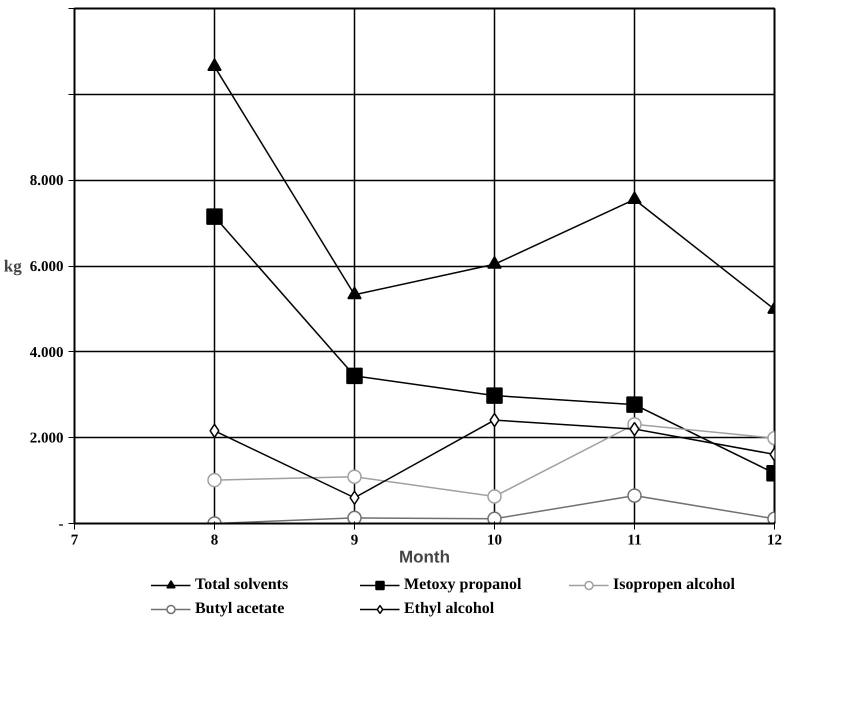 This screenshot has height=718, width=859. I want to click on x-axis-title: Month, so click(424, 557).